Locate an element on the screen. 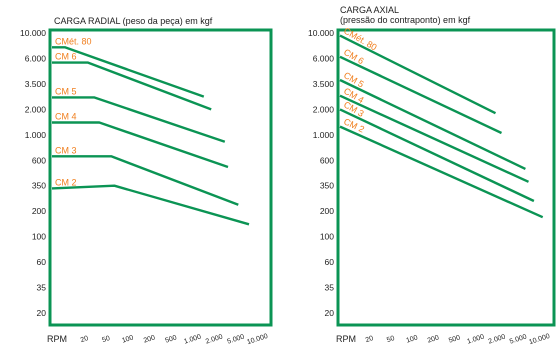  axial-chart-subtitle: (pressão do contraponto) em kgf is located at coordinates (405, 20).